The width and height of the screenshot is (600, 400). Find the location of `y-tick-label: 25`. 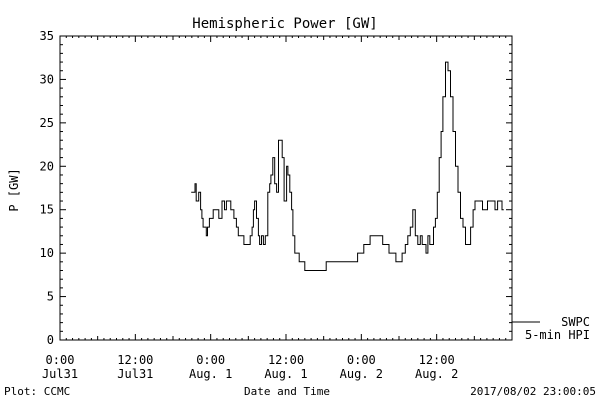

y-tick-label: 25 is located at coordinates (47, 123).